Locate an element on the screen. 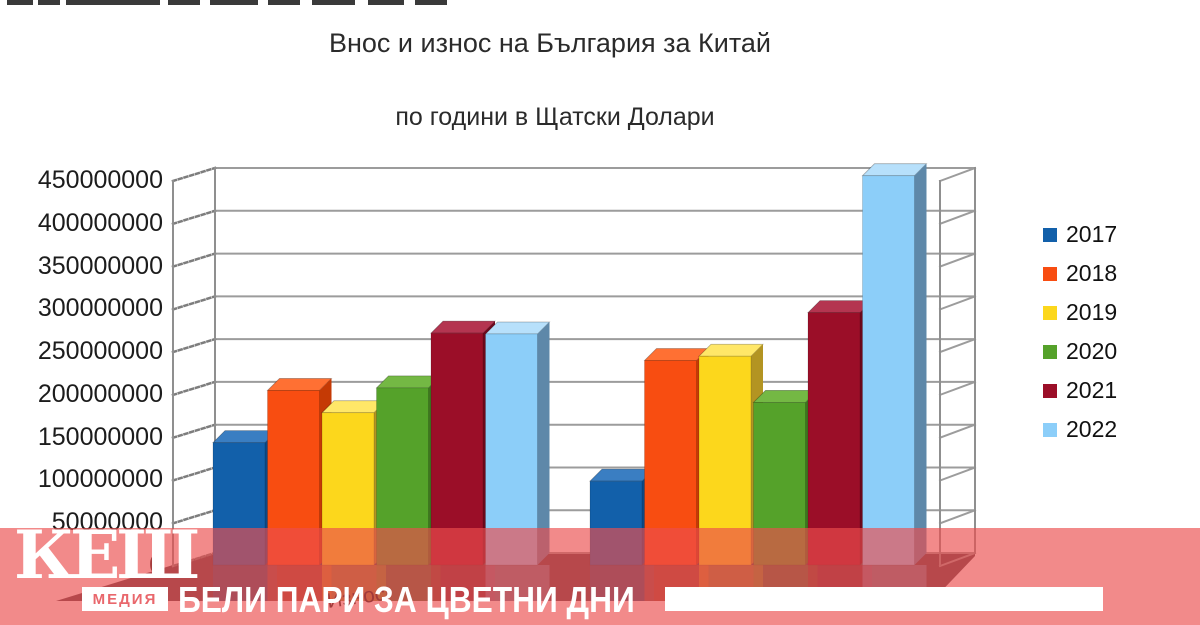 The image size is (1200, 625). chart-title: Внос и износ на България за Китай is located at coordinates (550, 43).